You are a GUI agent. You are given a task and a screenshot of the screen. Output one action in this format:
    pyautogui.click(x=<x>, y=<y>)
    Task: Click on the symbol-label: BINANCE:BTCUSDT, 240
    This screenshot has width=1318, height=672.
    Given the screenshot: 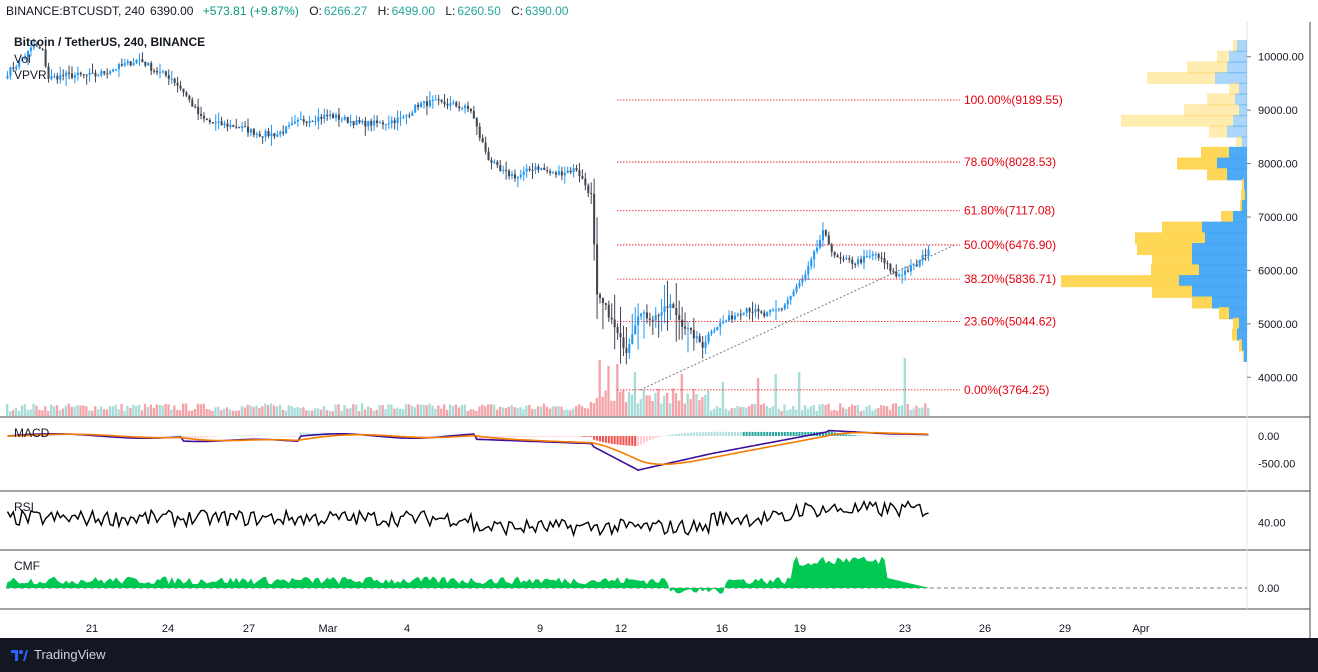 What is the action you would take?
    pyautogui.click(x=75, y=11)
    